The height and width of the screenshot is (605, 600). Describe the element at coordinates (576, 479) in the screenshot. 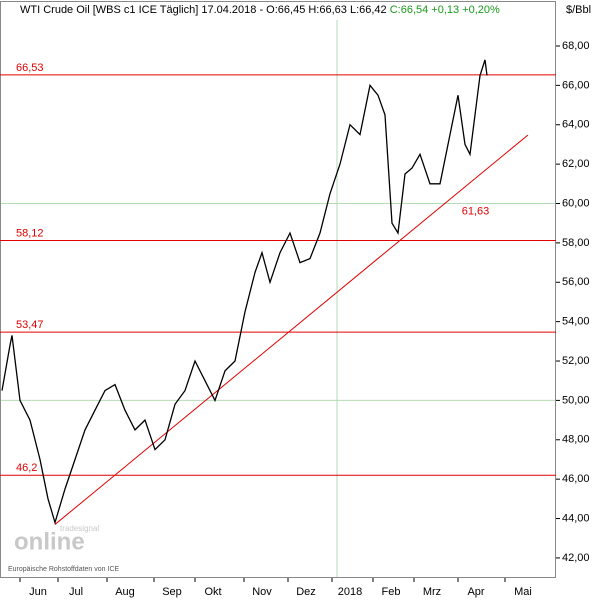

I see `y-tick-label: 46,00` at that location.